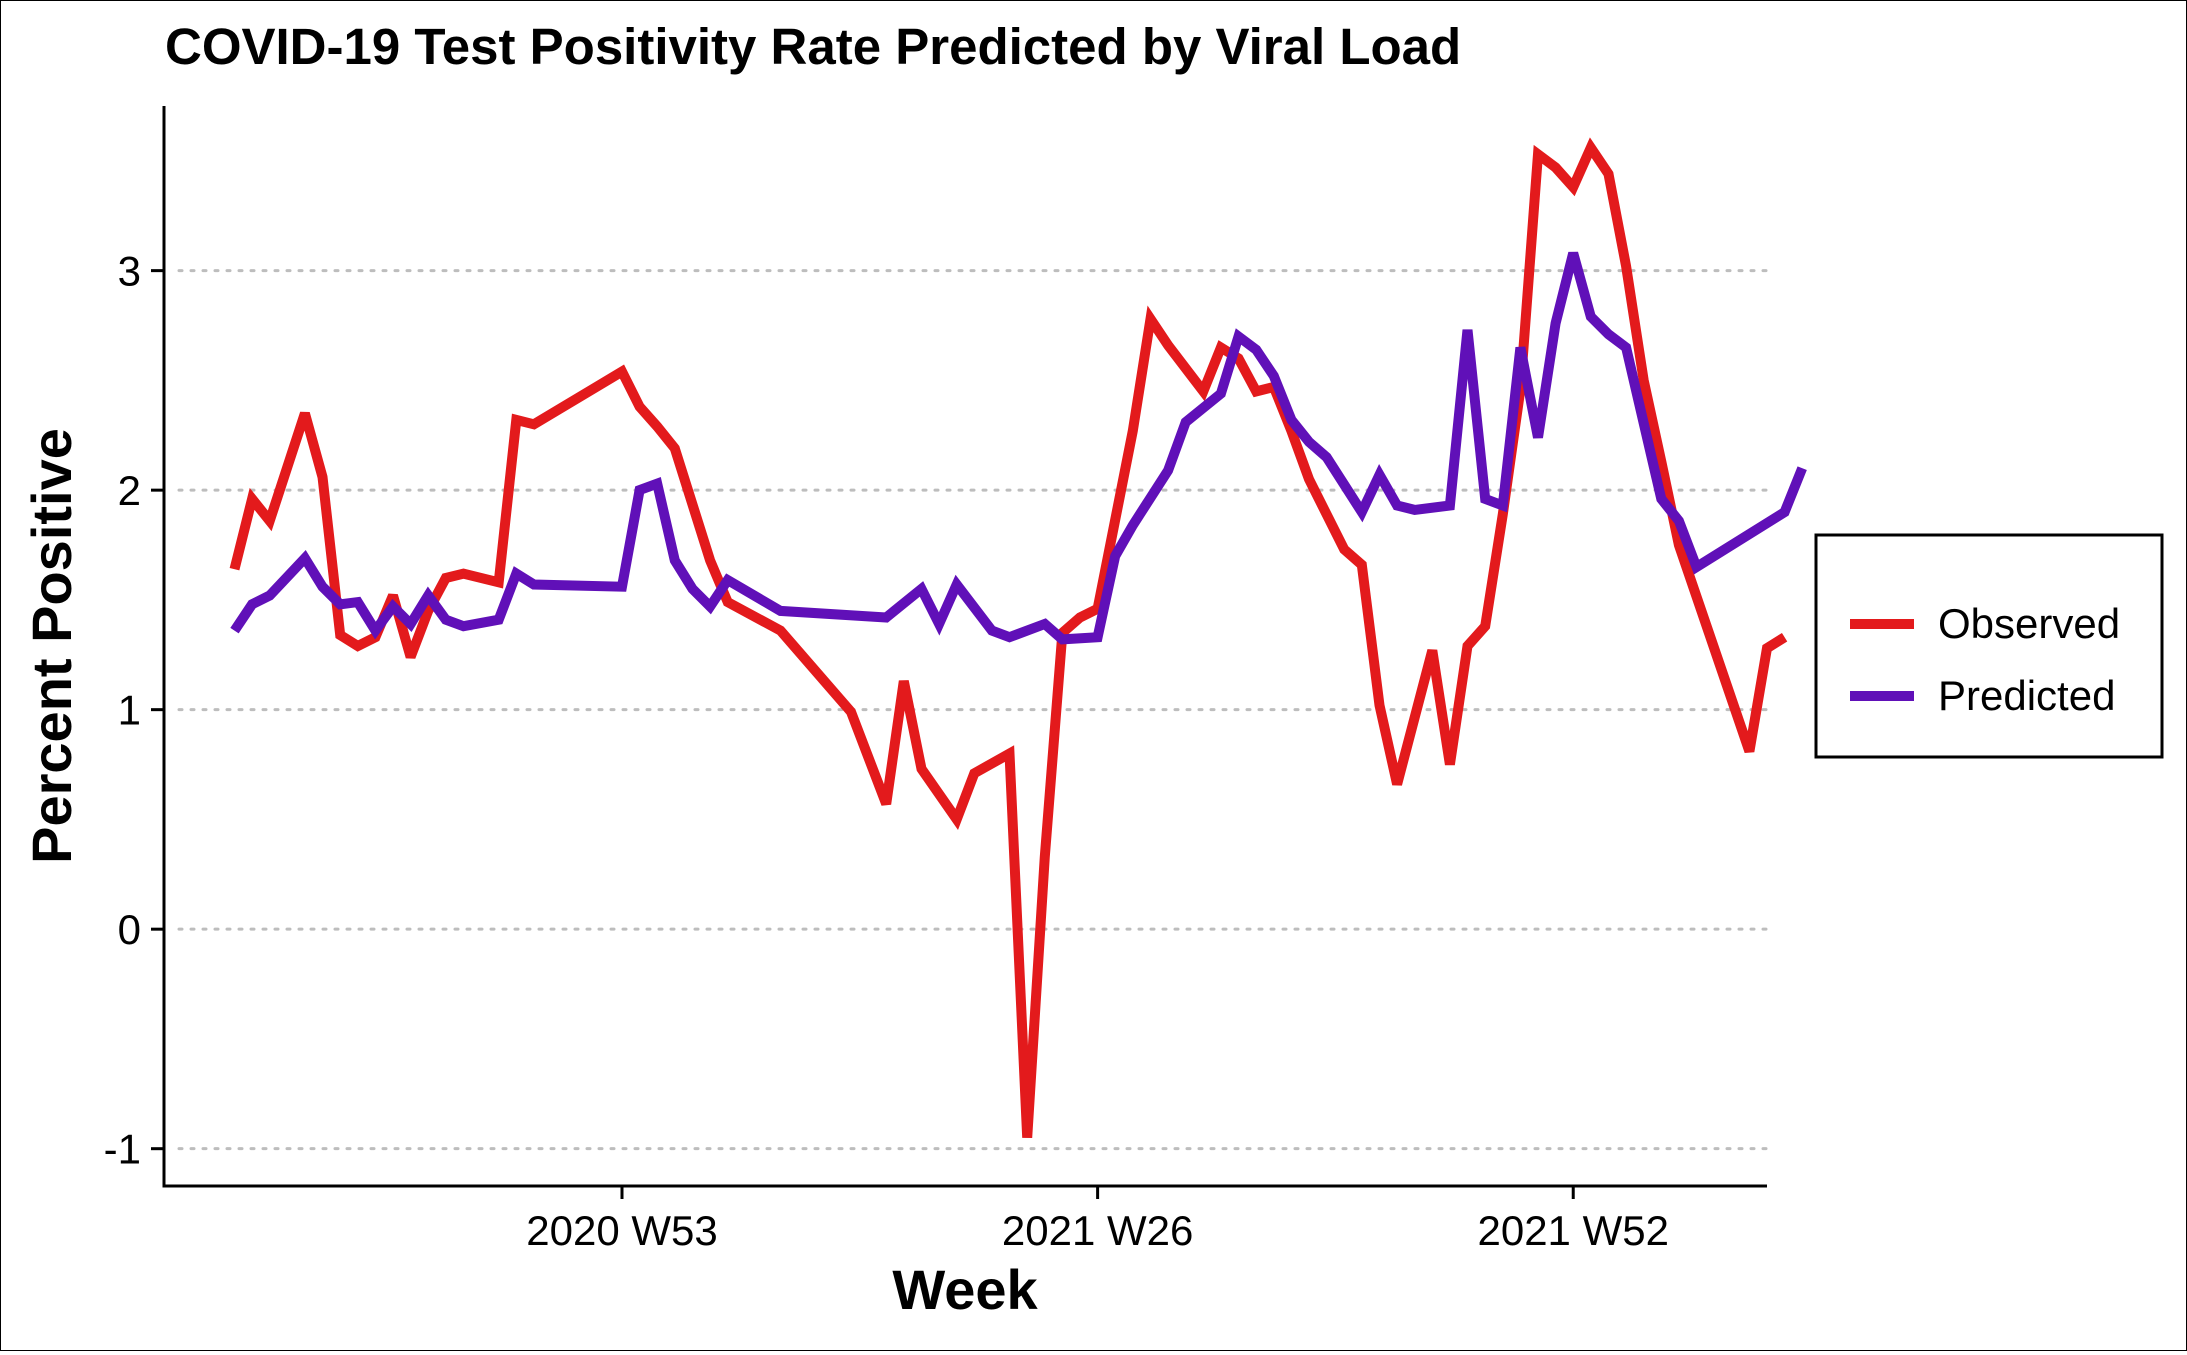 The width and height of the screenshot is (2187, 1355). What do you see at coordinates (129, 490) in the screenshot?
I see `y-tick-label: 2` at bounding box center [129, 490].